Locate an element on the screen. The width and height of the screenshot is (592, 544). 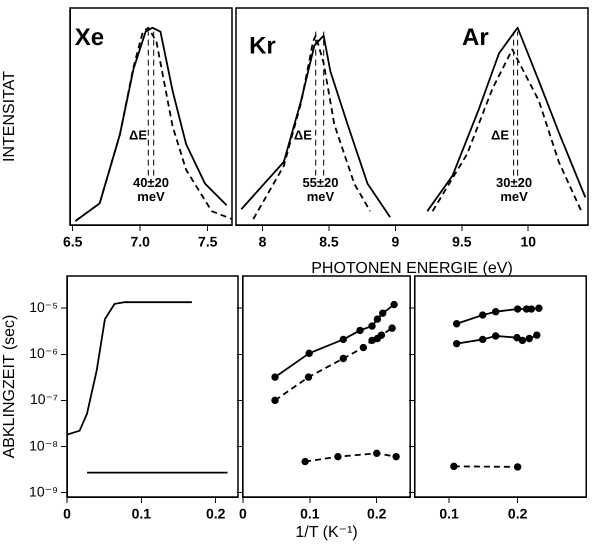
annotation: Kr is located at coordinates (262, 46).